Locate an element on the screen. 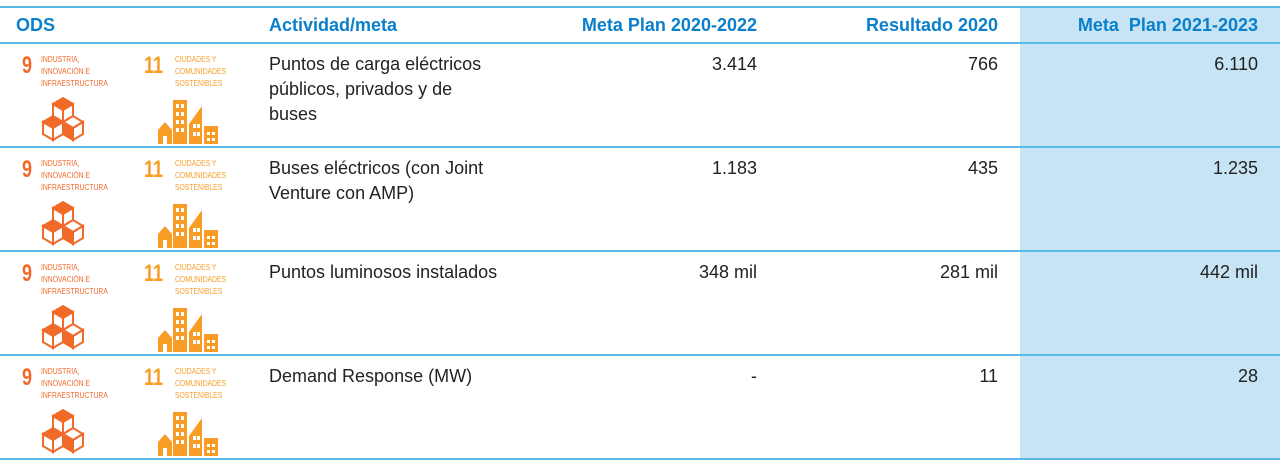 The image size is (1280, 460). resultado-2020-cell: 11 is located at coordinates (988, 376).